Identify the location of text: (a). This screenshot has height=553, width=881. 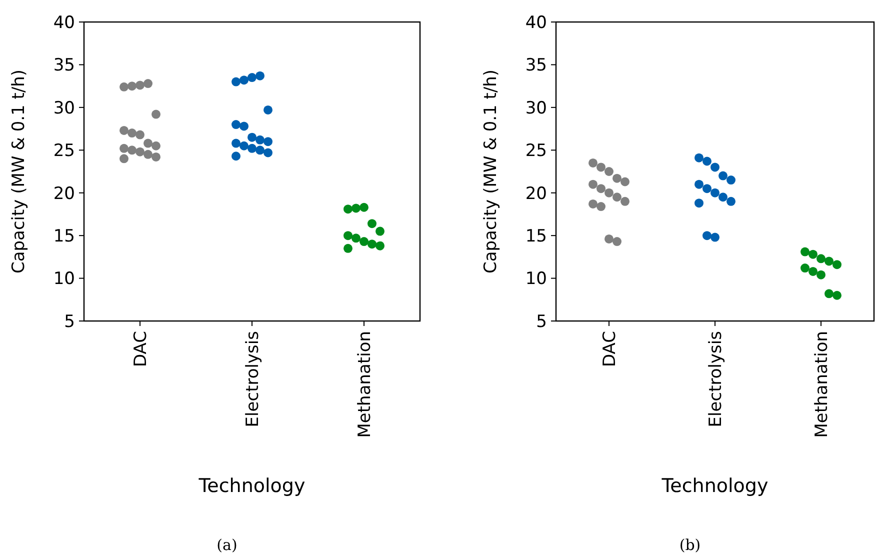
(227, 544).